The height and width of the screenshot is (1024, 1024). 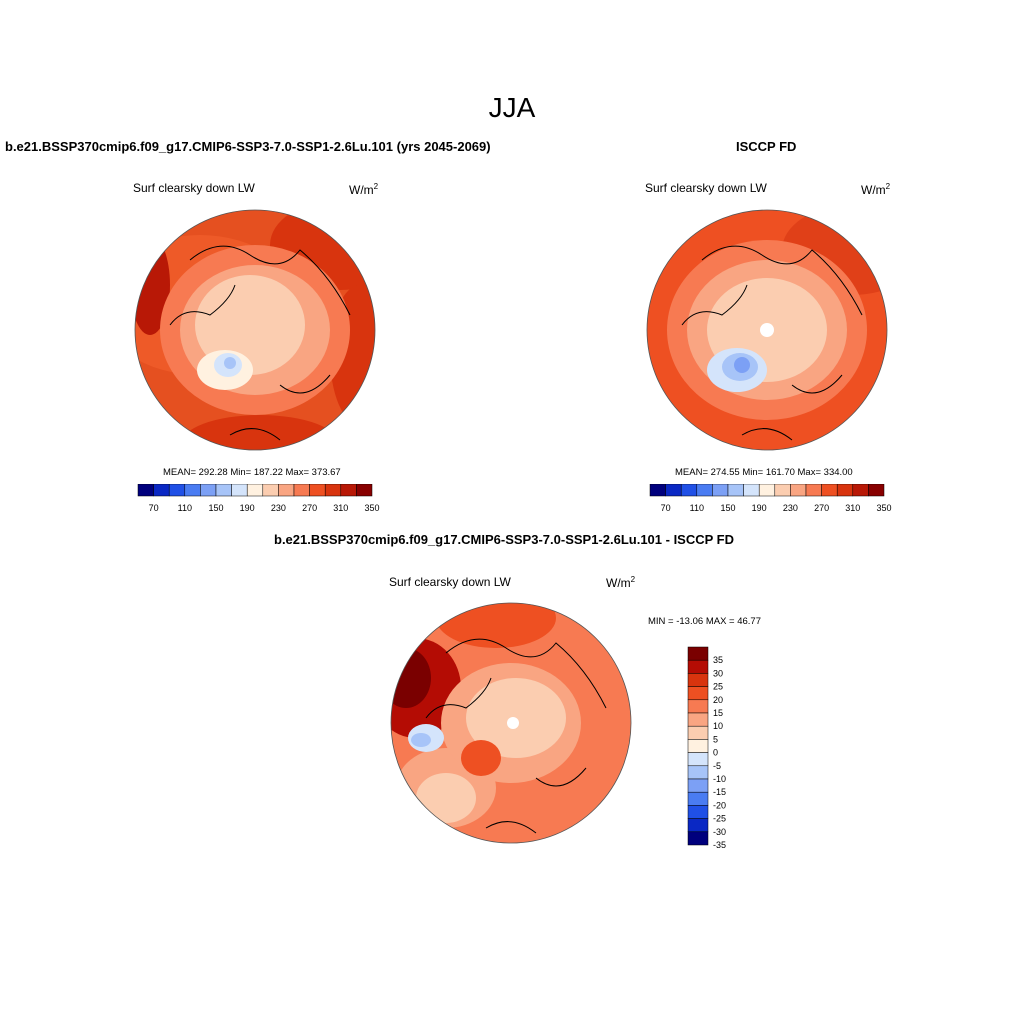 What do you see at coordinates (621, 582) in the screenshot?
I see `panel3-units: W/m2` at bounding box center [621, 582].